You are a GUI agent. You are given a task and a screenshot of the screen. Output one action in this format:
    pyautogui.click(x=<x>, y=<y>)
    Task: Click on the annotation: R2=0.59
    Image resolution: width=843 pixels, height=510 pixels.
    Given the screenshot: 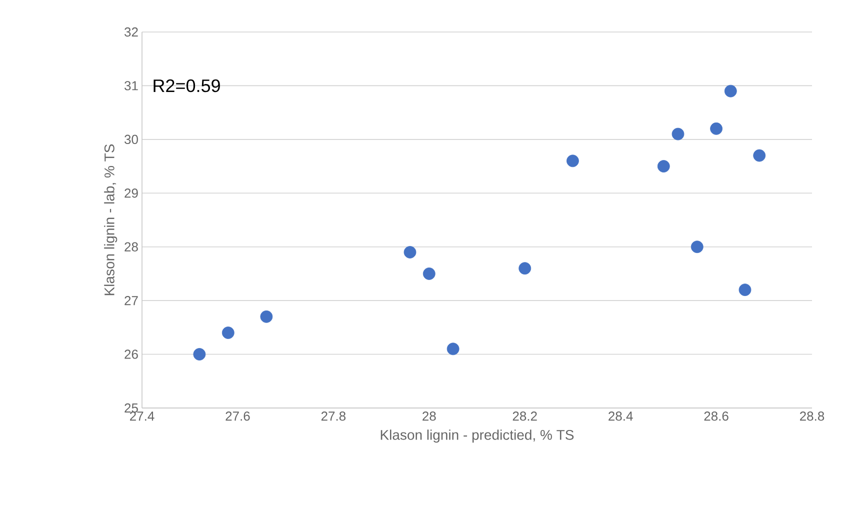 What is the action you would take?
    pyautogui.click(x=187, y=85)
    